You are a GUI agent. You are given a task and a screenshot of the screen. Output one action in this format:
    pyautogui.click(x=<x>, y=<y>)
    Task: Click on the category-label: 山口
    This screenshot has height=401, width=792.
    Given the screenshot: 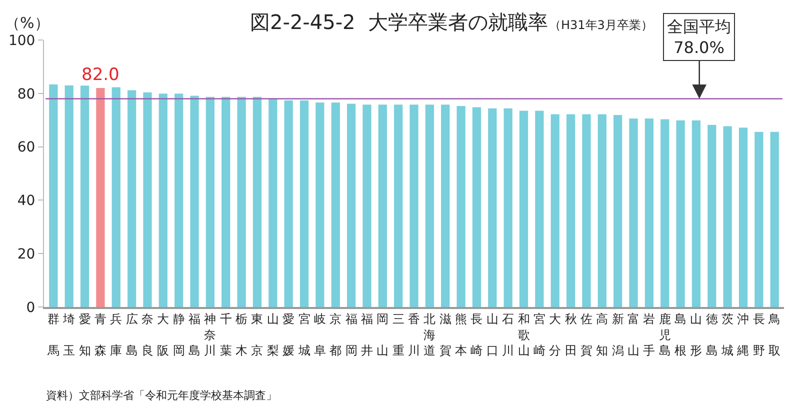 What is the action you would take?
    pyautogui.click(x=492, y=335)
    